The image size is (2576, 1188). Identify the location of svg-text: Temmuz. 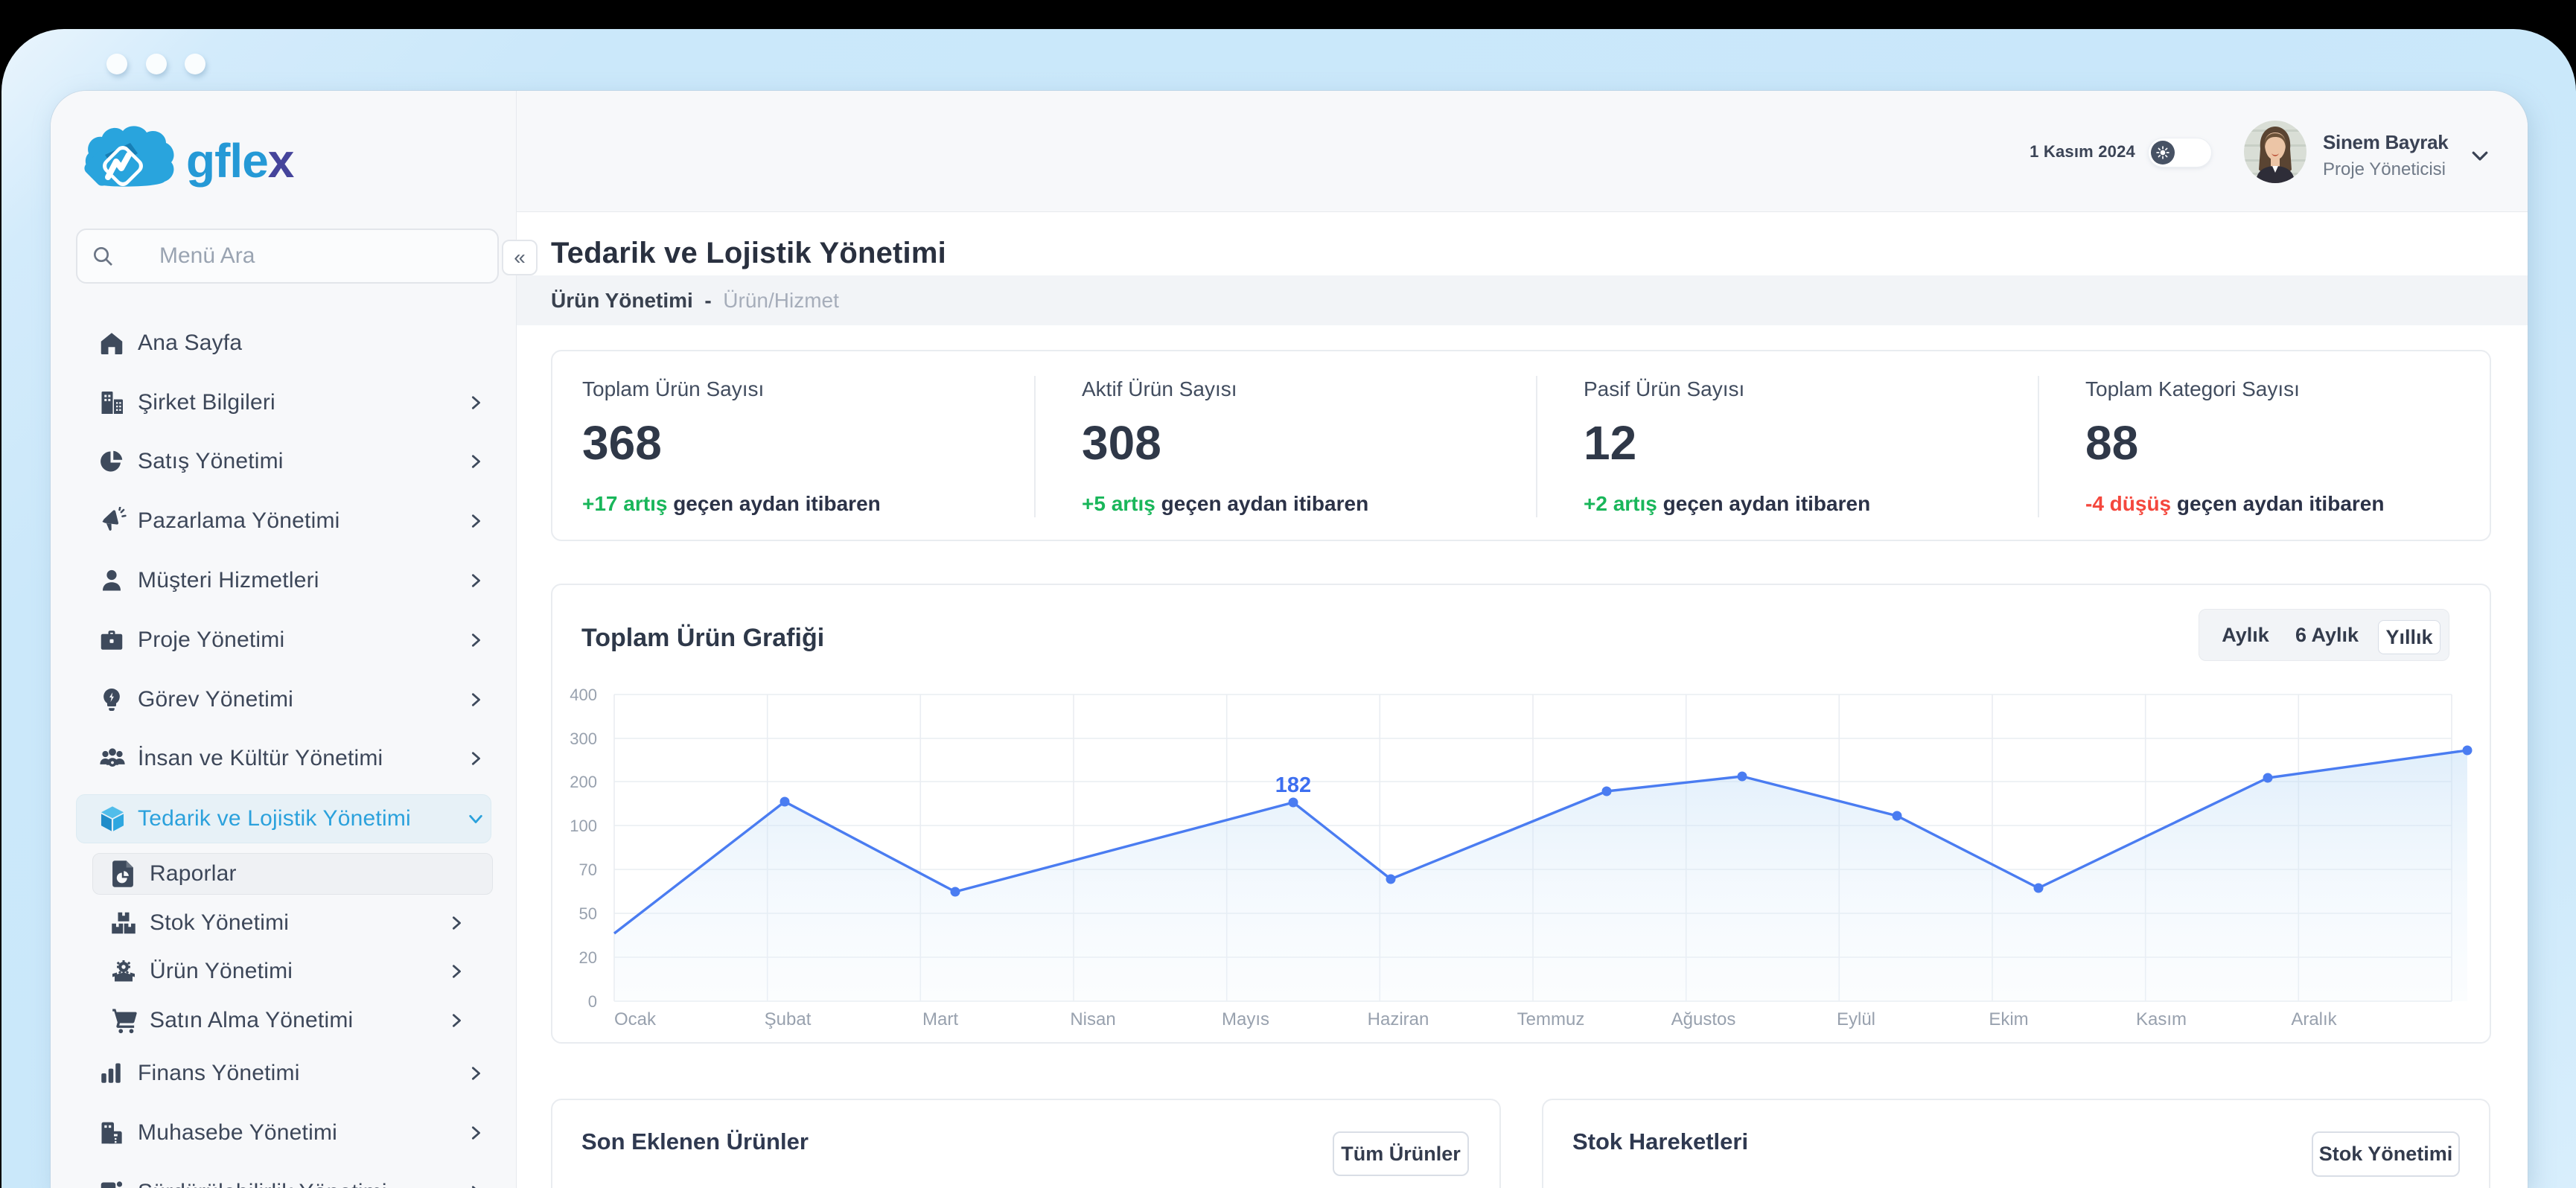
(1551, 1019).